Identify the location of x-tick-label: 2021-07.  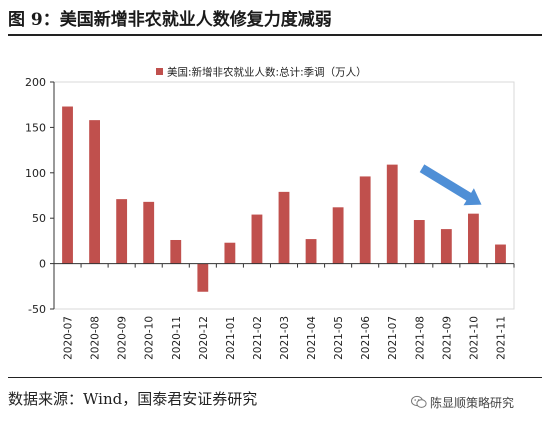
(393, 338).